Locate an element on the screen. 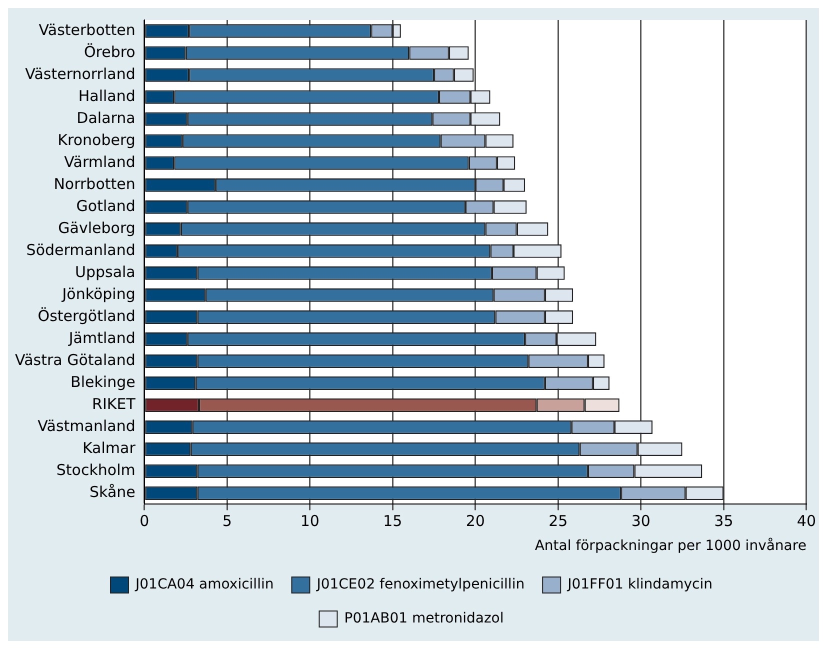  y-tick-label: Örebro is located at coordinates (110, 51).